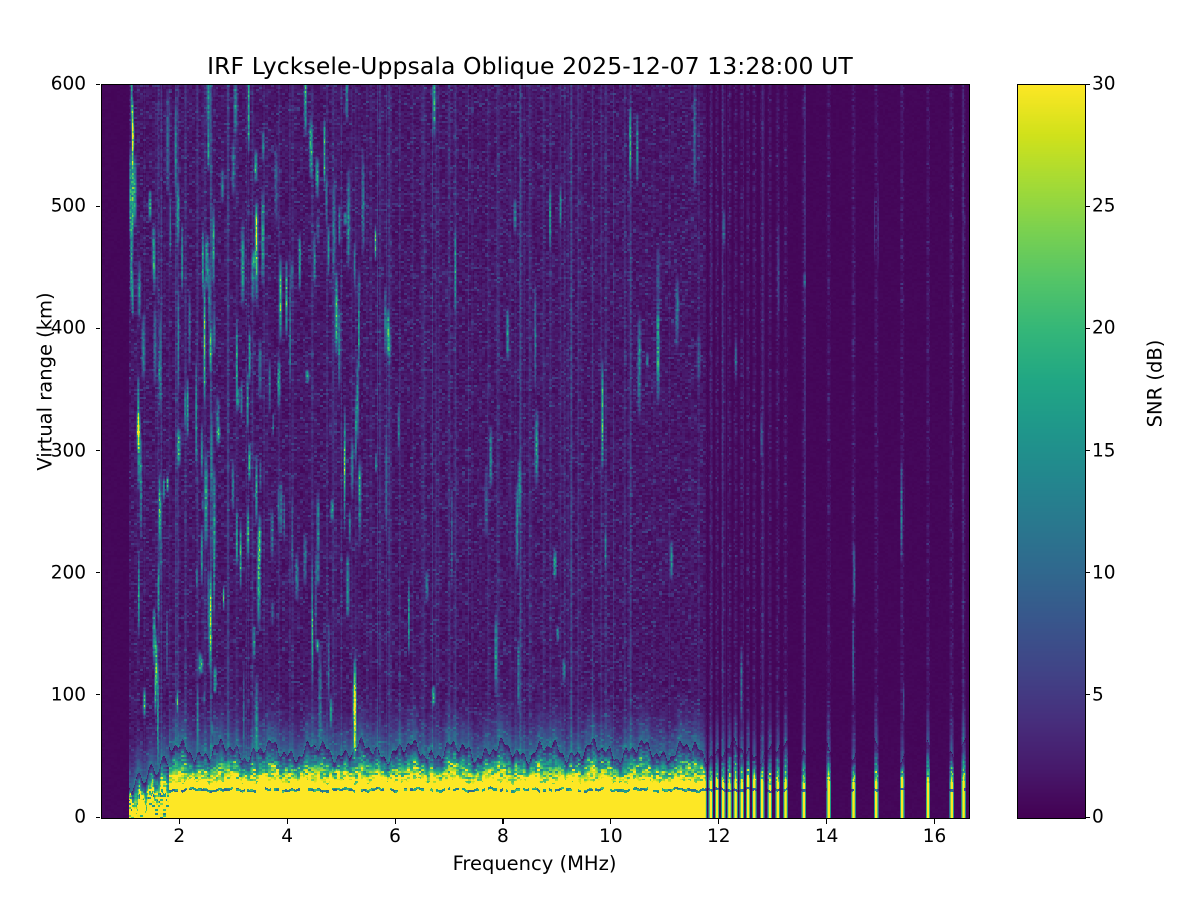 Image resolution: width=1200 pixels, height=900 pixels. Describe the element at coordinates (68, 450) in the screenshot. I see `y-tick-label-300: 300` at that location.